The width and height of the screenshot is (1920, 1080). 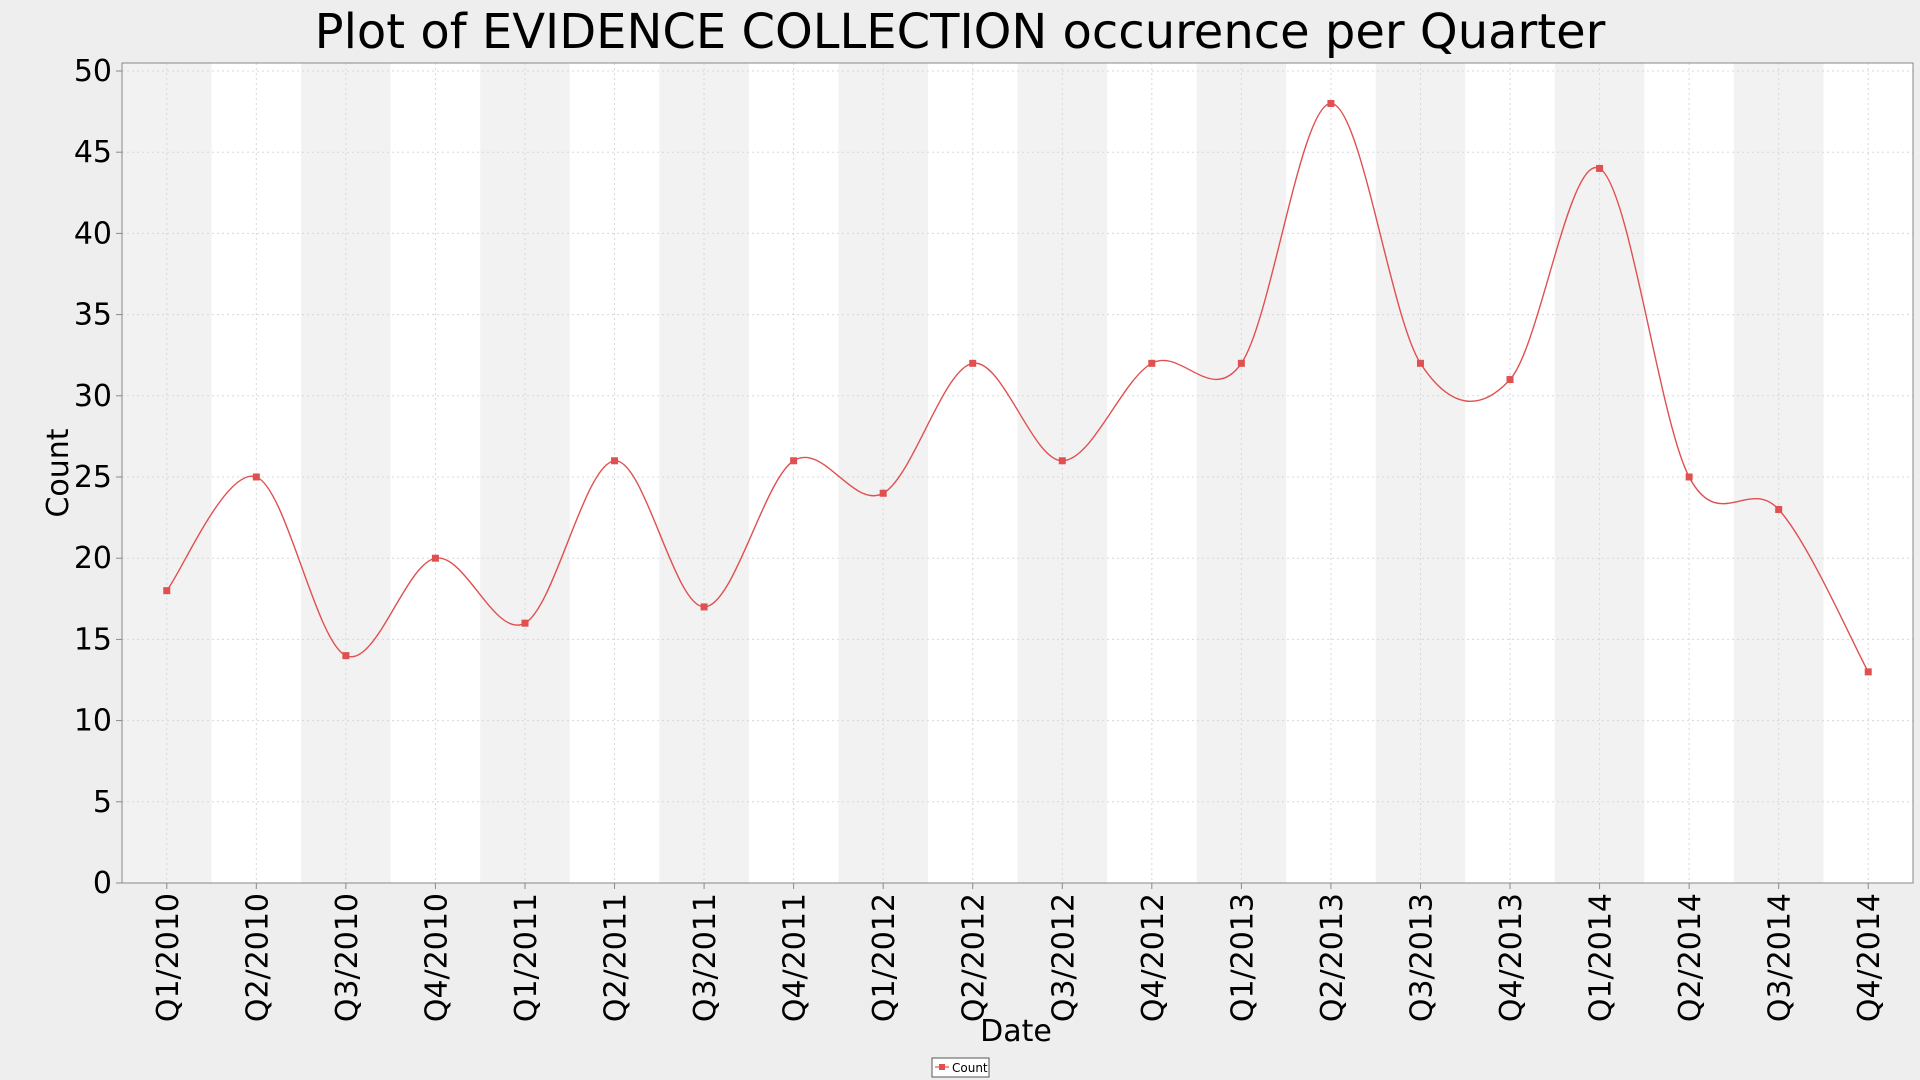 What do you see at coordinates (93, 639) in the screenshot?
I see `y-tick-label: 15` at bounding box center [93, 639].